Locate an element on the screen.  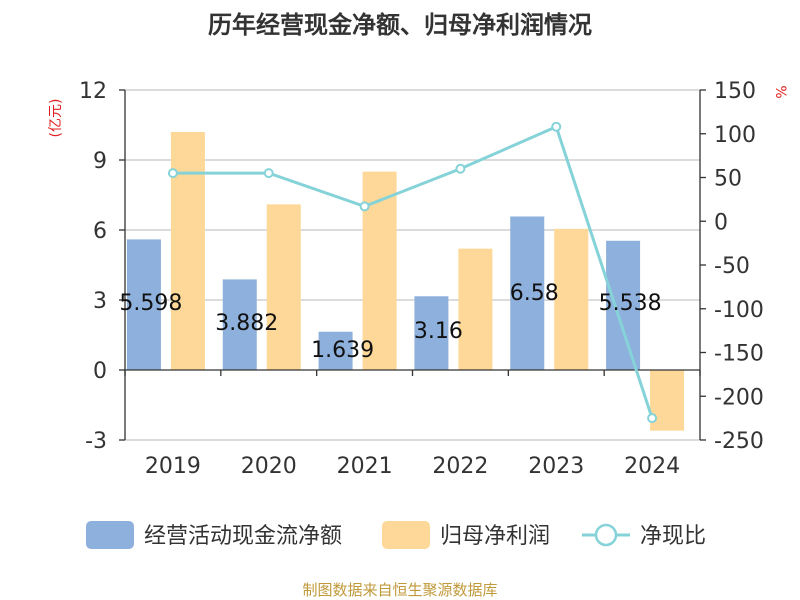
legend-label-ratio: 净现比 is located at coordinates (673, 536).